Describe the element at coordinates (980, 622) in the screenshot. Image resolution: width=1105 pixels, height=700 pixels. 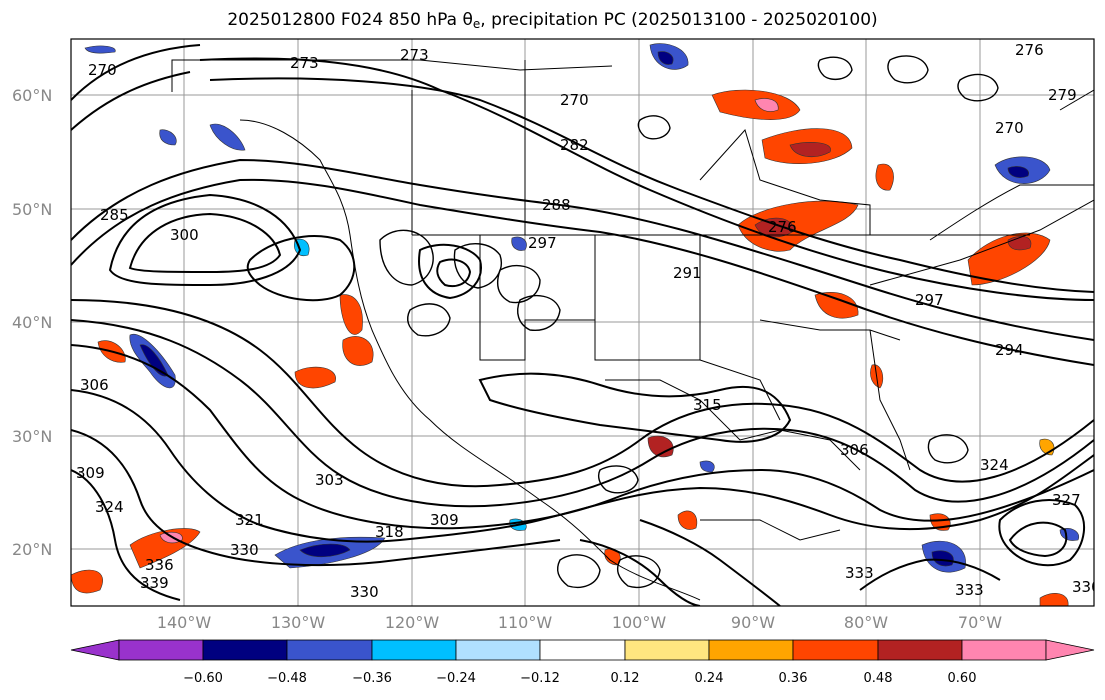
I see `lon-label-70w: 70°W` at that location.